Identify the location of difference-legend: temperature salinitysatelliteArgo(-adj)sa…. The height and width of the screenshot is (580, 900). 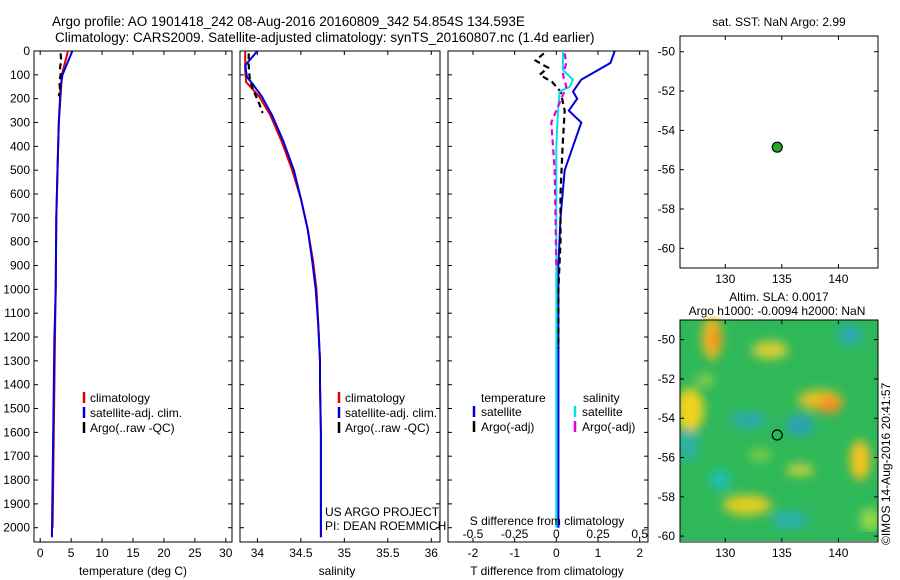
(553, 412).